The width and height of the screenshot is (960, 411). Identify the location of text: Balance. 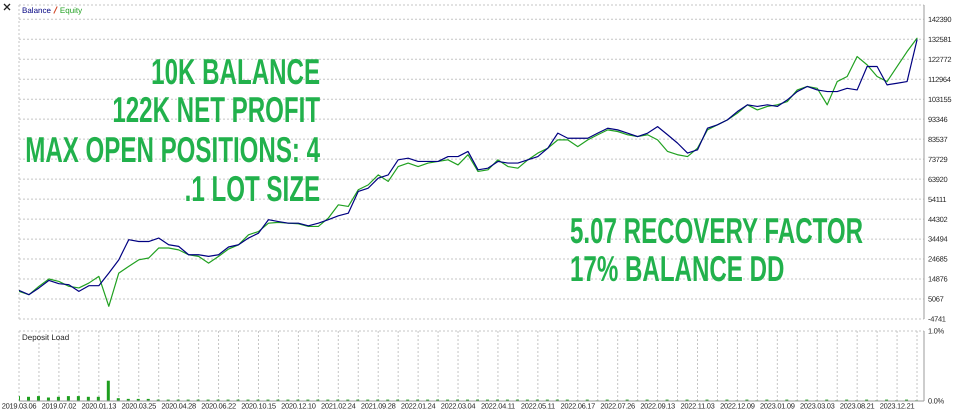
(36, 10).